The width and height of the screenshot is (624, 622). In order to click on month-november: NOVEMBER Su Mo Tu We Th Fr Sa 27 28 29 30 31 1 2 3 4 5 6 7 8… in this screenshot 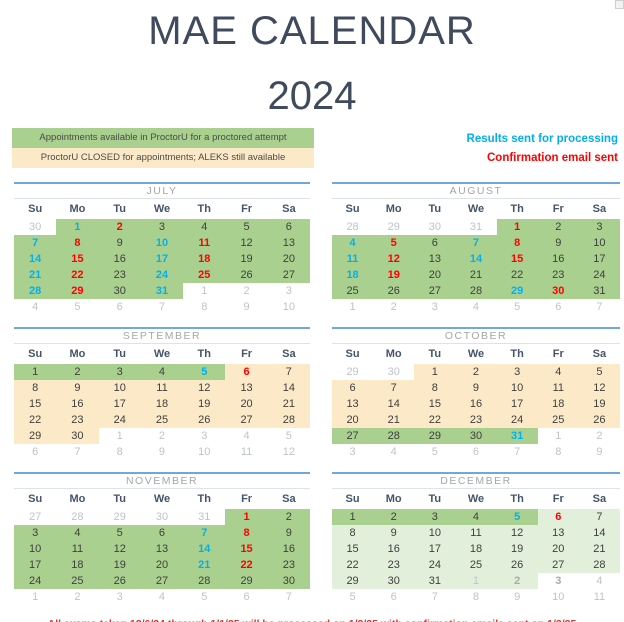, I will do `click(162, 538)`.